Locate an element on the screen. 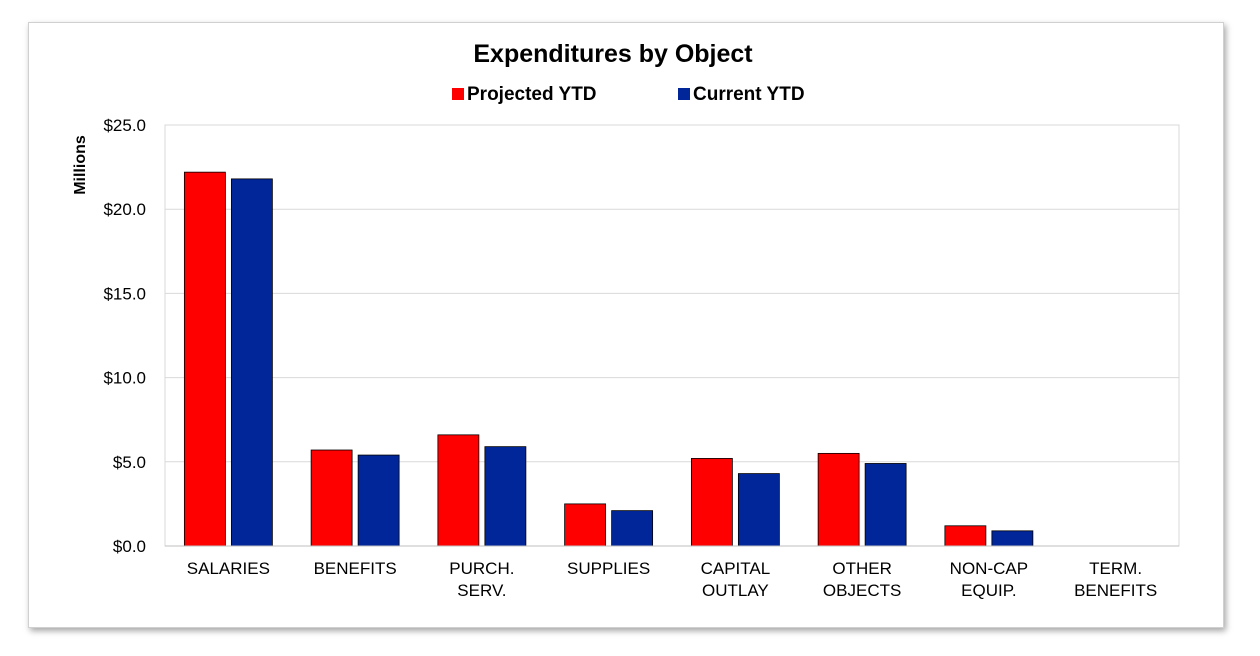  y-tick-label: $5.0 is located at coordinates (129, 462).